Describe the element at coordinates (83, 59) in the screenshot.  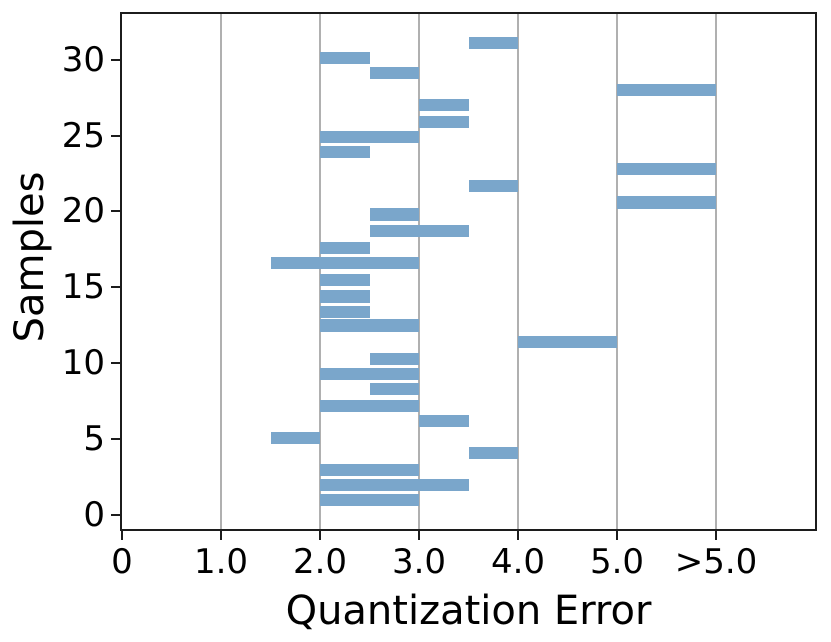
I see `y-tick-label: 30` at that location.